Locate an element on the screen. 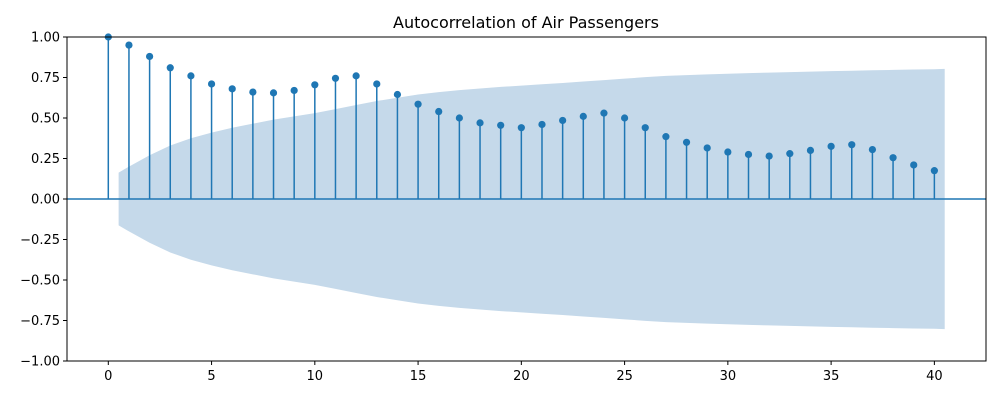  y-tick-label: 0.75 is located at coordinates (45, 78).